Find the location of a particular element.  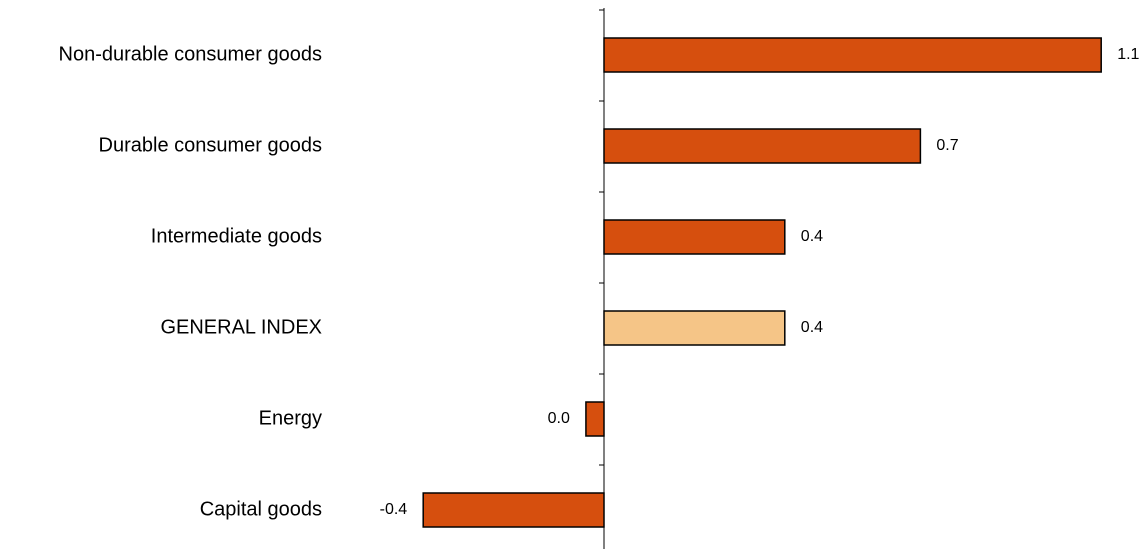

data-label: -0.4 is located at coordinates (394, 509).